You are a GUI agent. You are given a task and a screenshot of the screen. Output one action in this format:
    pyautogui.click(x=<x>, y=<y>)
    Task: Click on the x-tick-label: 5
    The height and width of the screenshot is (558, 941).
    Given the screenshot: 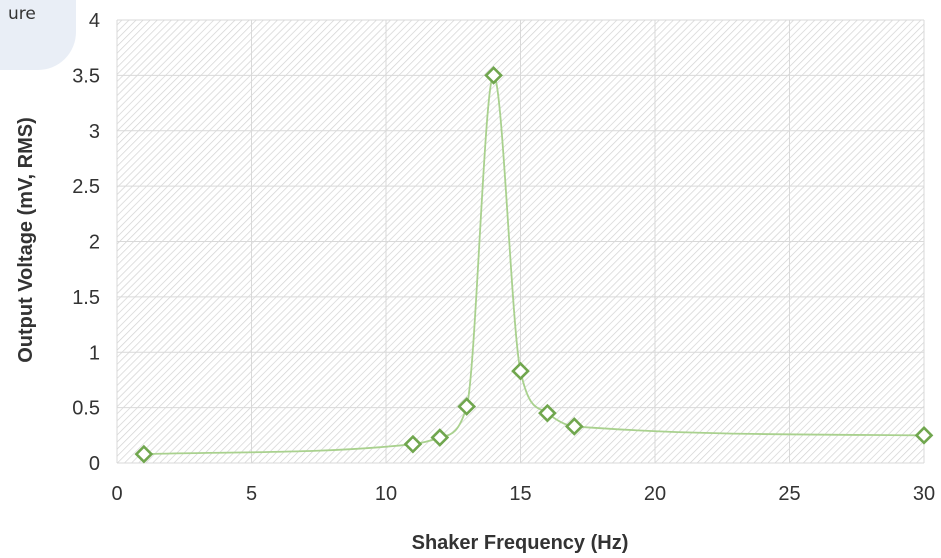 What is the action you would take?
    pyautogui.click(x=251, y=494)
    